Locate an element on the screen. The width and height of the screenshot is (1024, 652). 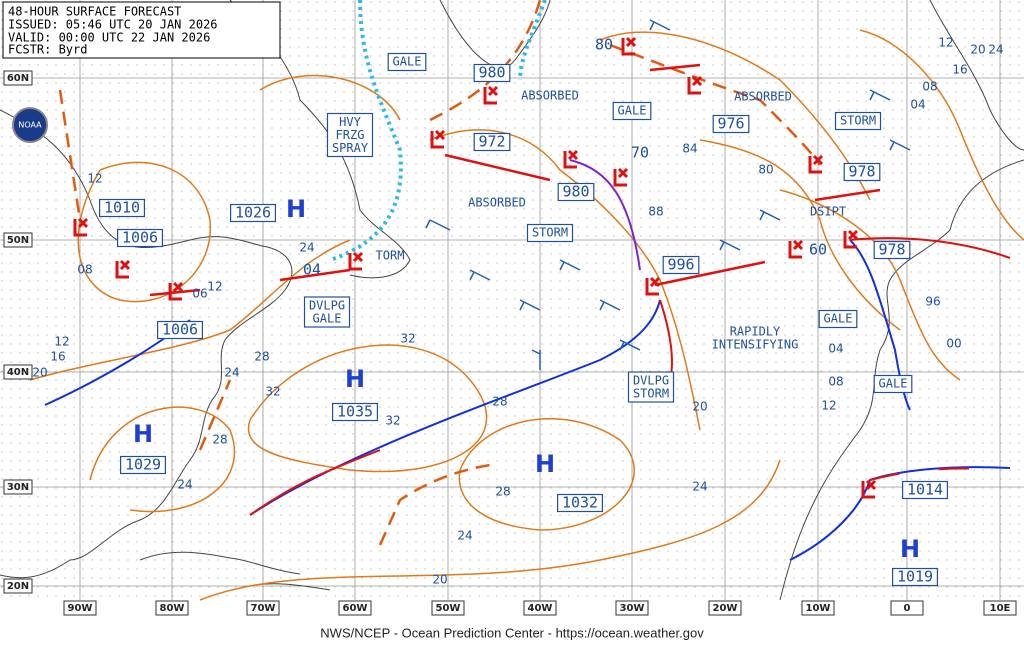
high-pressure: 1019 is located at coordinates (915, 577).